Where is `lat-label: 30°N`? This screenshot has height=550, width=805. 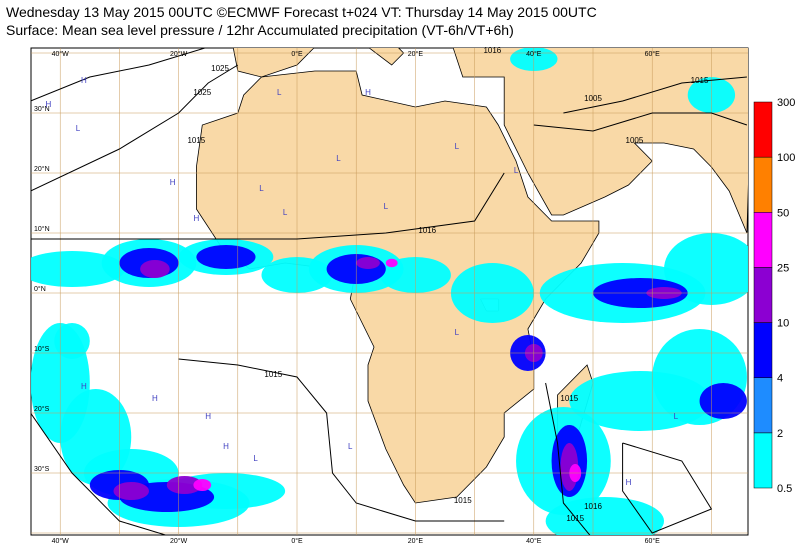 lat-label: 30°N is located at coordinates (42, 109).